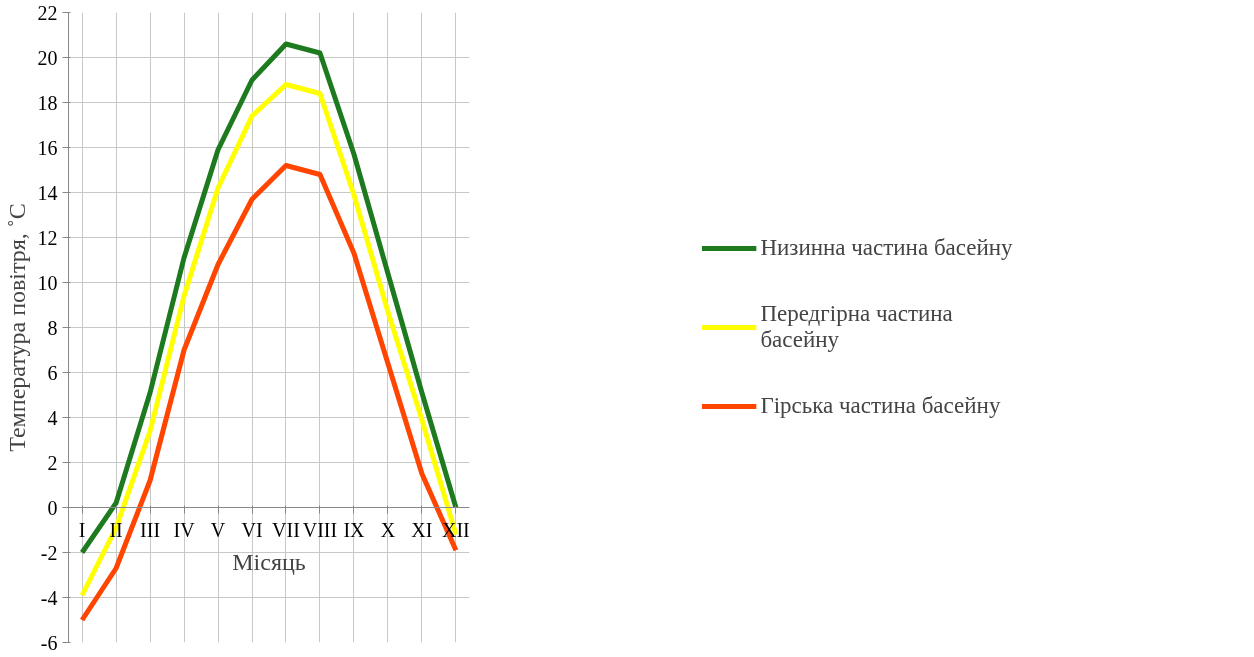 The height and width of the screenshot is (657, 1254). Describe the element at coordinates (47, 12) in the screenshot. I see `y-tick-label: 22` at that location.